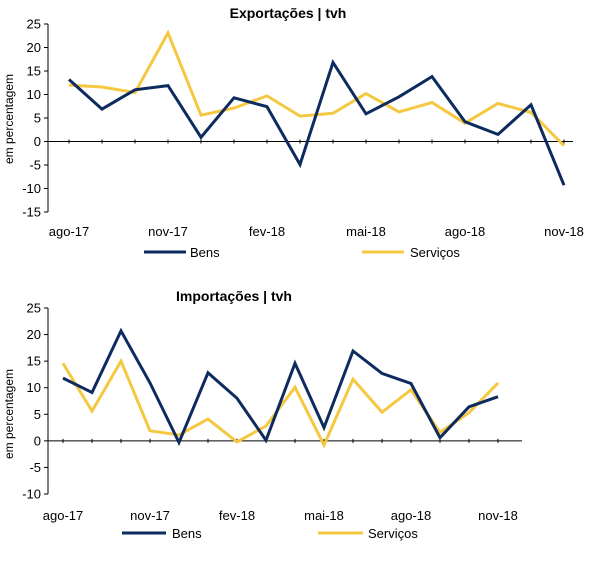  What do you see at coordinates (31, 212) in the screenshot?
I see `y-tick-label: -15` at bounding box center [31, 212].